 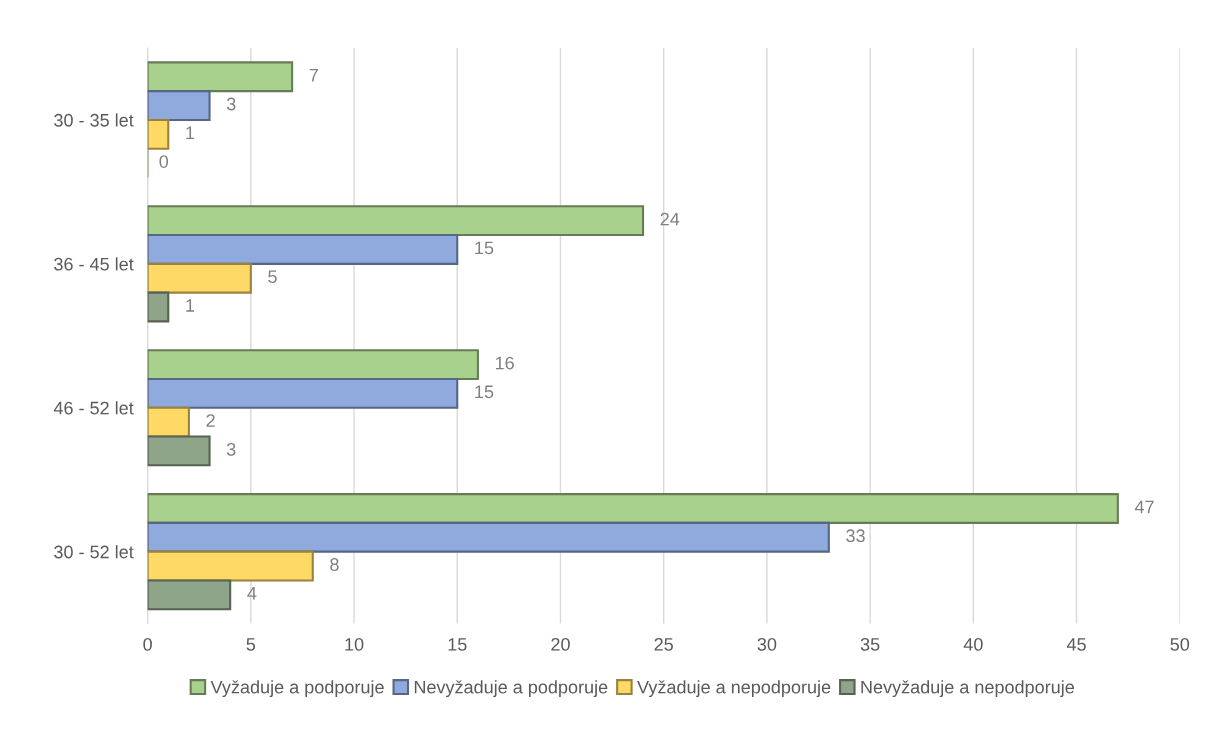 What do you see at coordinates (504, 363) in the screenshot?
I see `data-label: 16` at bounding box center [504, 363].